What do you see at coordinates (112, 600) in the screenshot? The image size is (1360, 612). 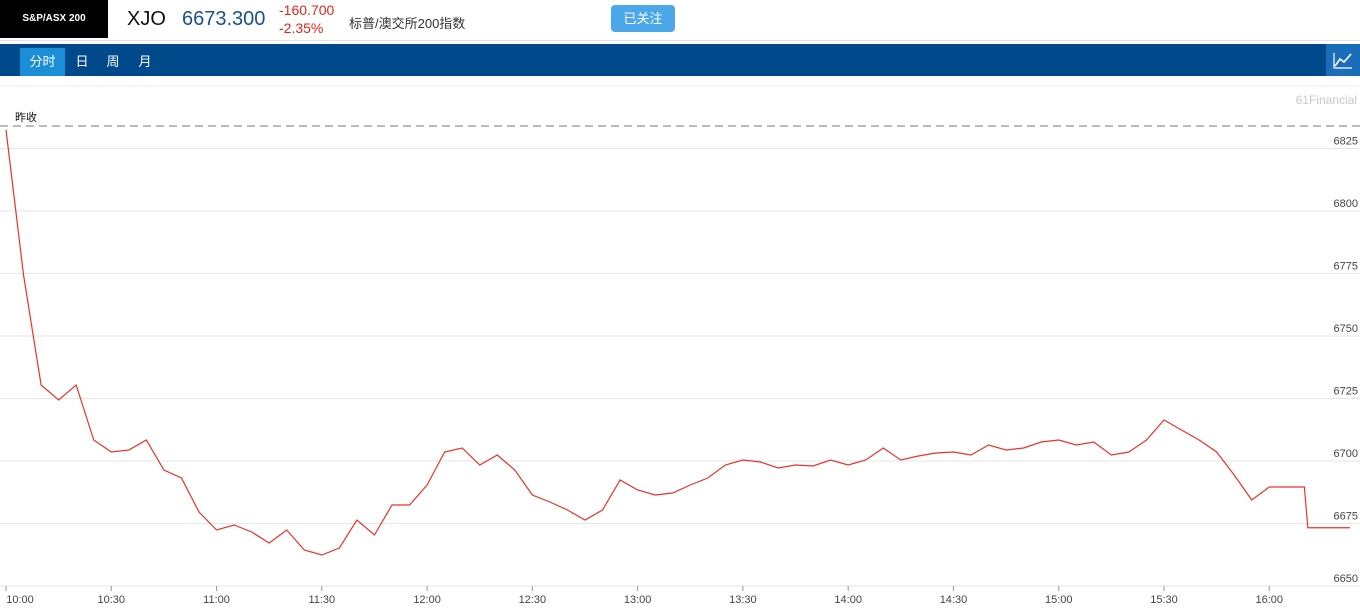 I see `x-tick-label: 10:30` at bounding box center [112, 600].